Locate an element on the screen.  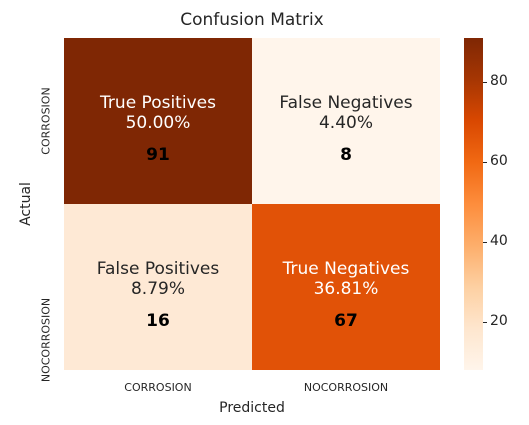
cell-percent: 4.40% is located at coordinates (345, 123).